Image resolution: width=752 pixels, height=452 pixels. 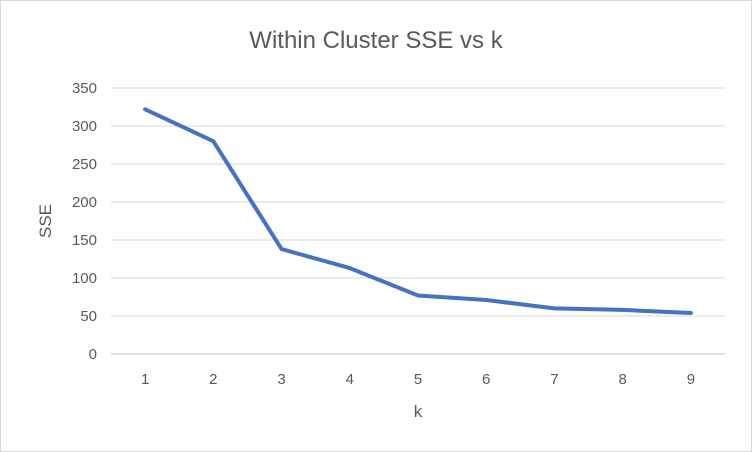 I want to click on y-tick-label: 300, so click(x=84, y=126).